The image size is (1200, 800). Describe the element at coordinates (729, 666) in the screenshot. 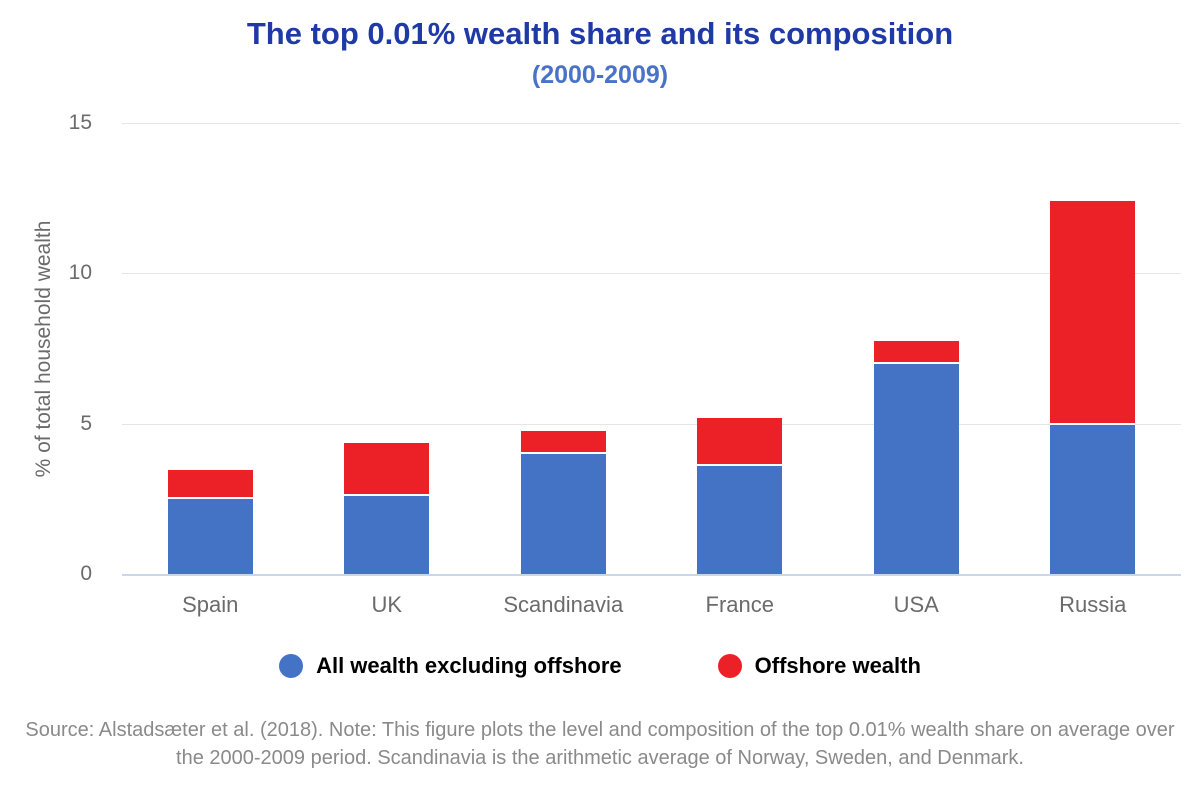

I see `red-circle-marker-icon` at that location.